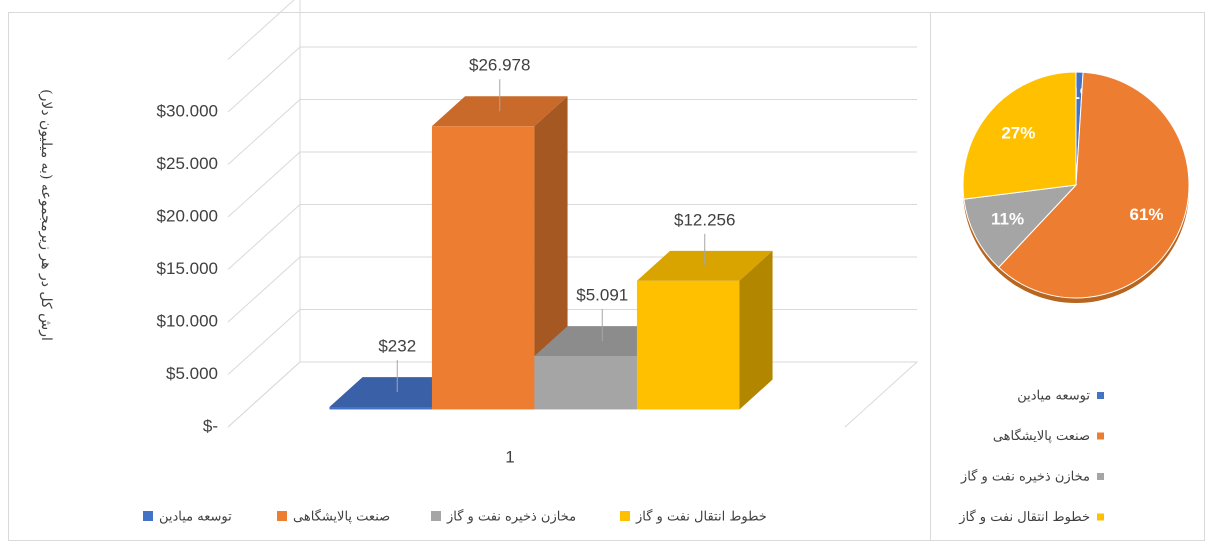 This screenshot has height=547, width=1213. Describe the element at coordinates (1007, 218) in the screenshot. I see `data-label: 11%` at that location.